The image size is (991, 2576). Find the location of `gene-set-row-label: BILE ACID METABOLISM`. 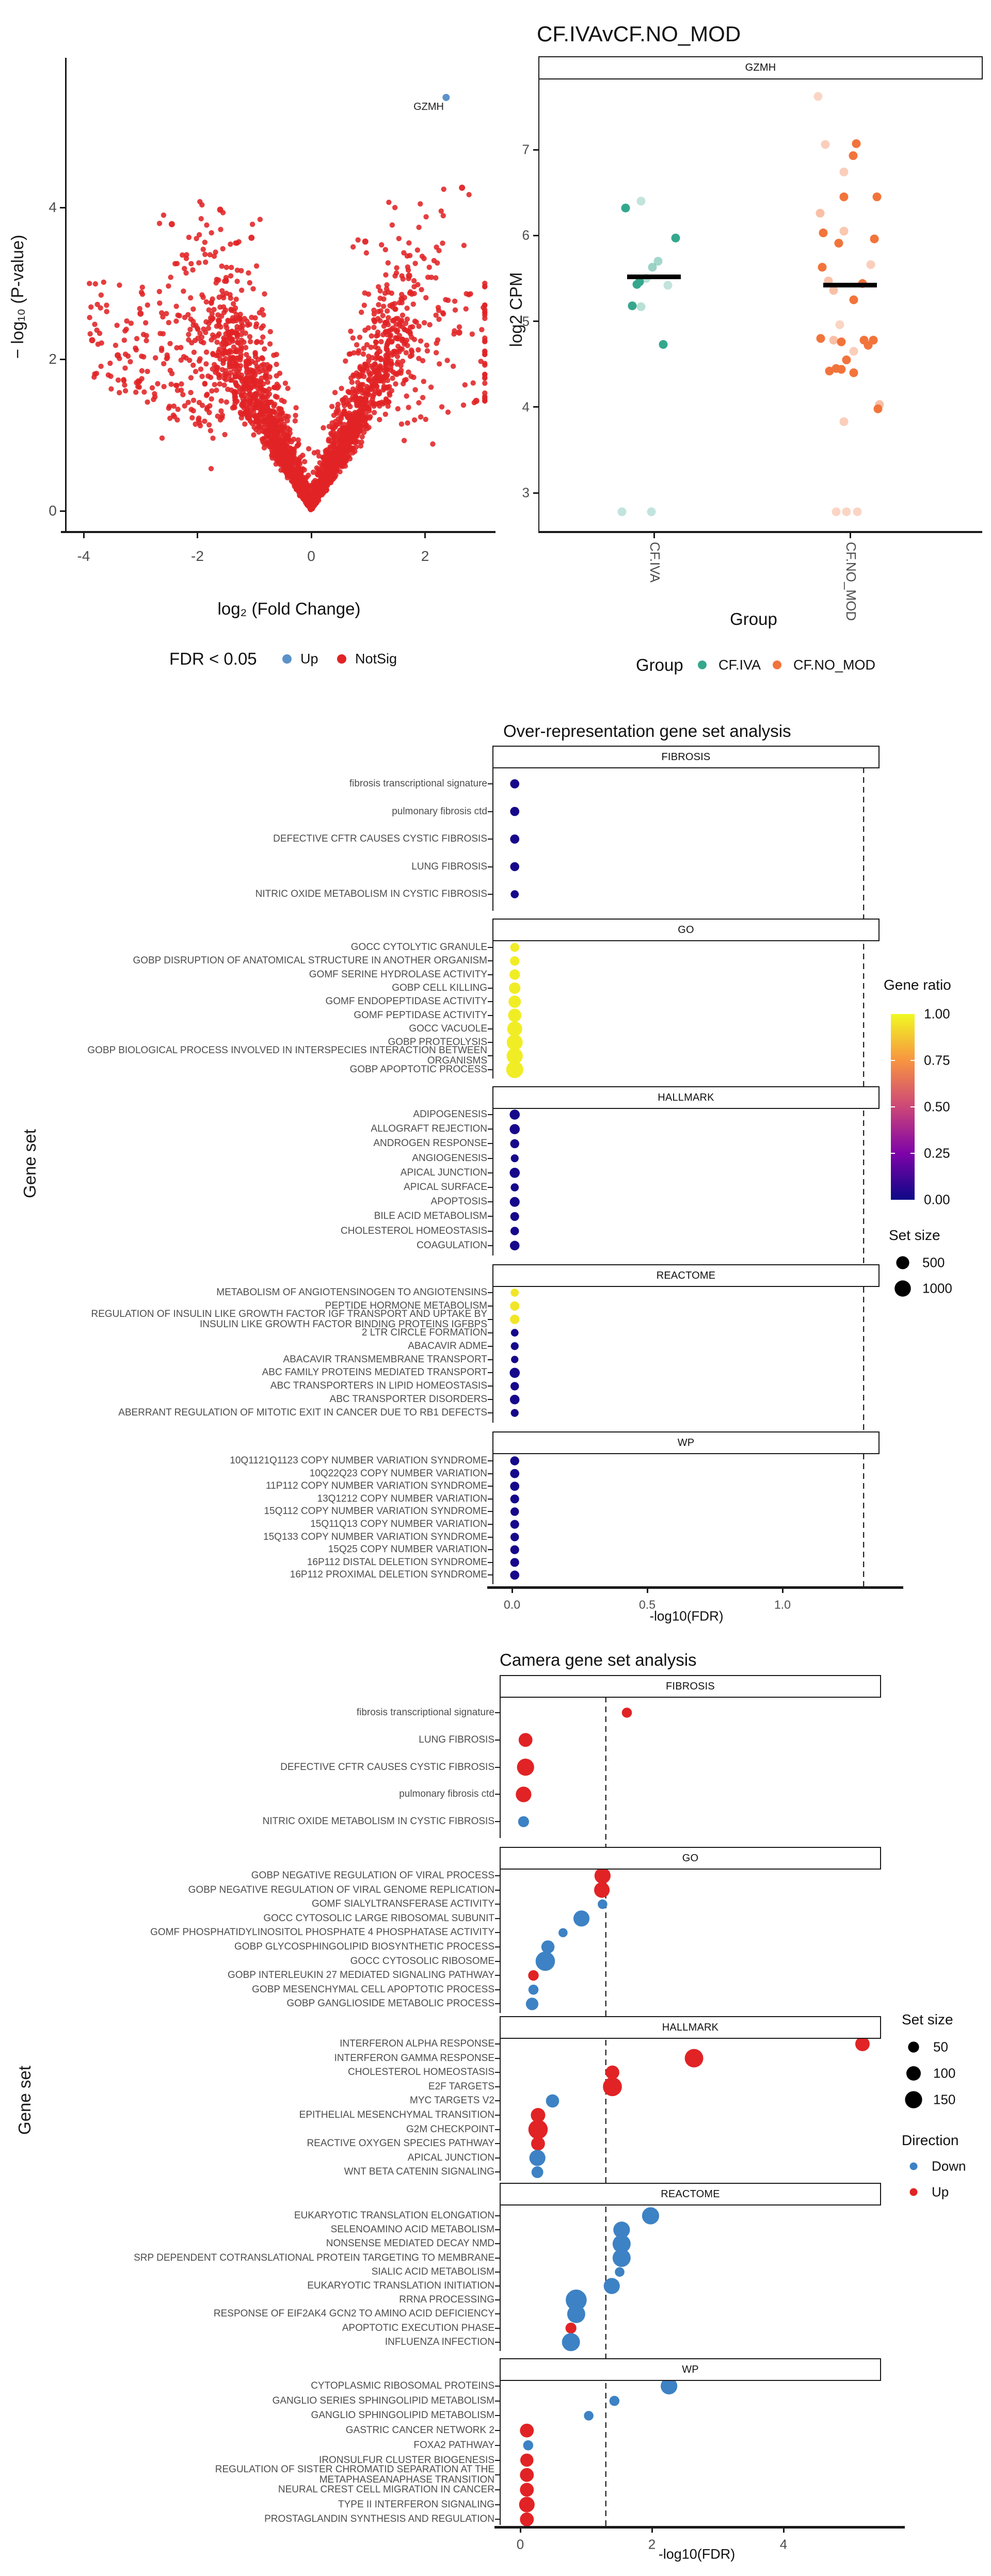

gene-set-row-label: BILE ACID METABOLISM is located at coordinates (430, 1217).